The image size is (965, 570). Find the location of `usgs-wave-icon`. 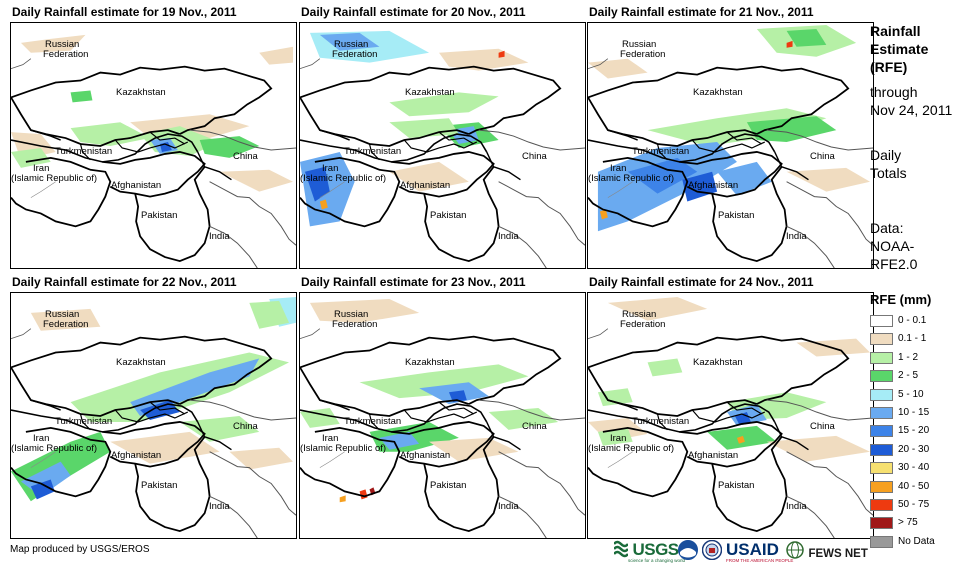

usgs-wave-icon is located at coordinates (621, 549).